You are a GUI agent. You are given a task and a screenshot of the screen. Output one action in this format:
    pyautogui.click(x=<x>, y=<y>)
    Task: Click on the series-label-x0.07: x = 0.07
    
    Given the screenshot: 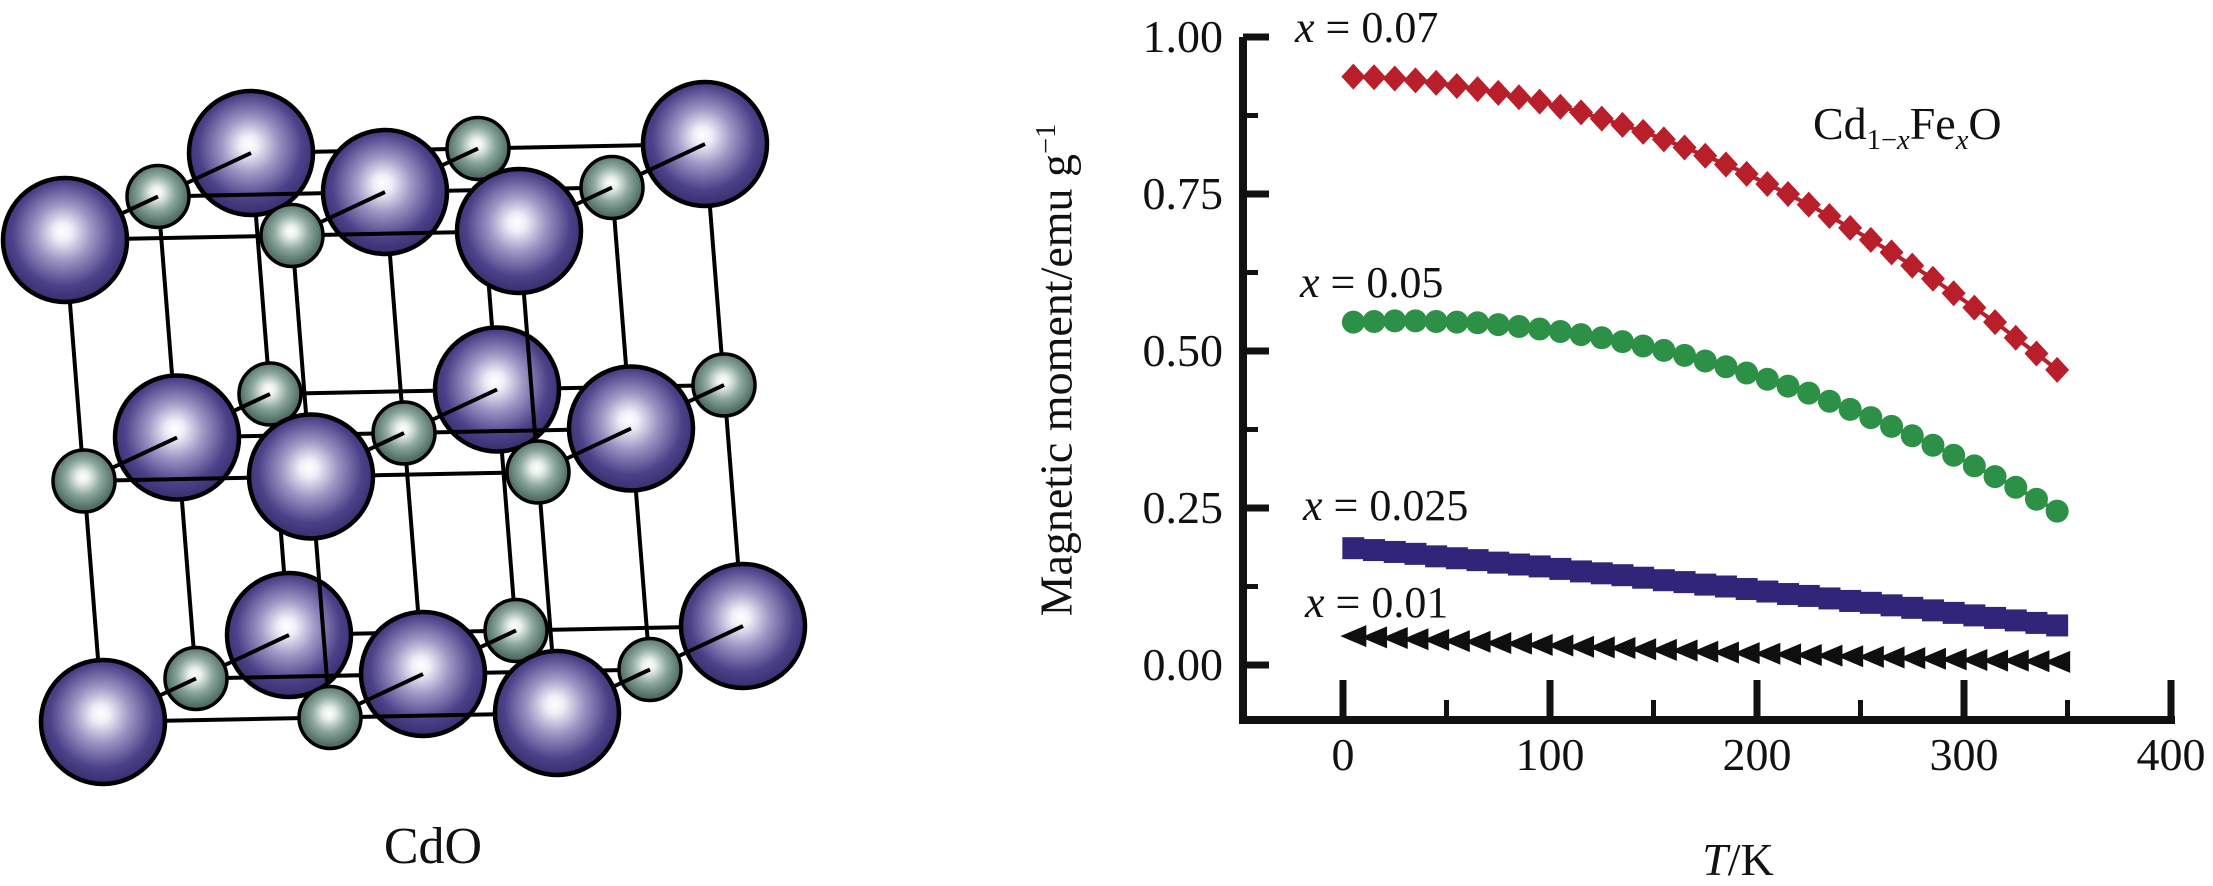 What is the action you would take?
    pyautogui.click(x=1367, y=27)
    